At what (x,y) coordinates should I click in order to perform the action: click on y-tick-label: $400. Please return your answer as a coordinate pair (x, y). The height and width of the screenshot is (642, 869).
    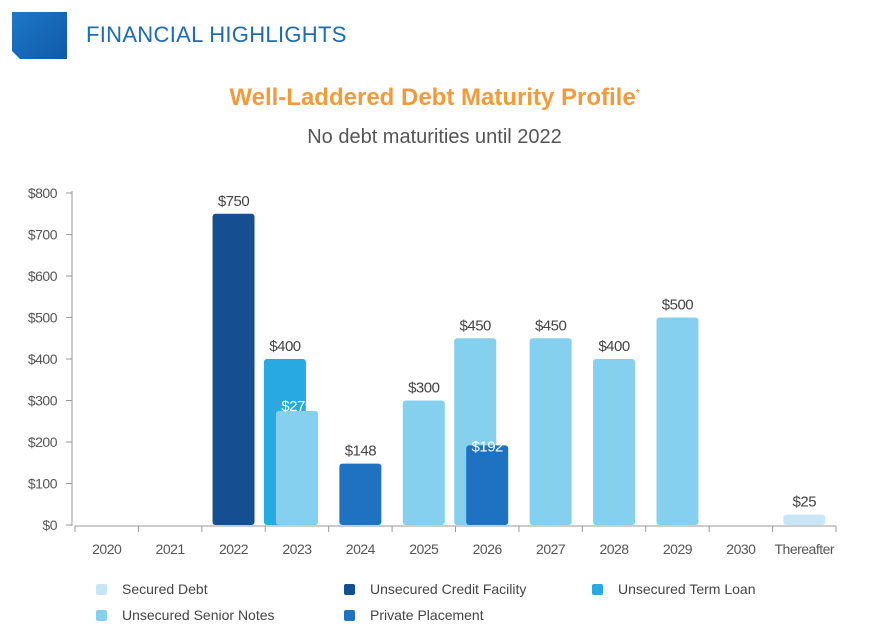
    Looking at the image, I should click on (43, 359).